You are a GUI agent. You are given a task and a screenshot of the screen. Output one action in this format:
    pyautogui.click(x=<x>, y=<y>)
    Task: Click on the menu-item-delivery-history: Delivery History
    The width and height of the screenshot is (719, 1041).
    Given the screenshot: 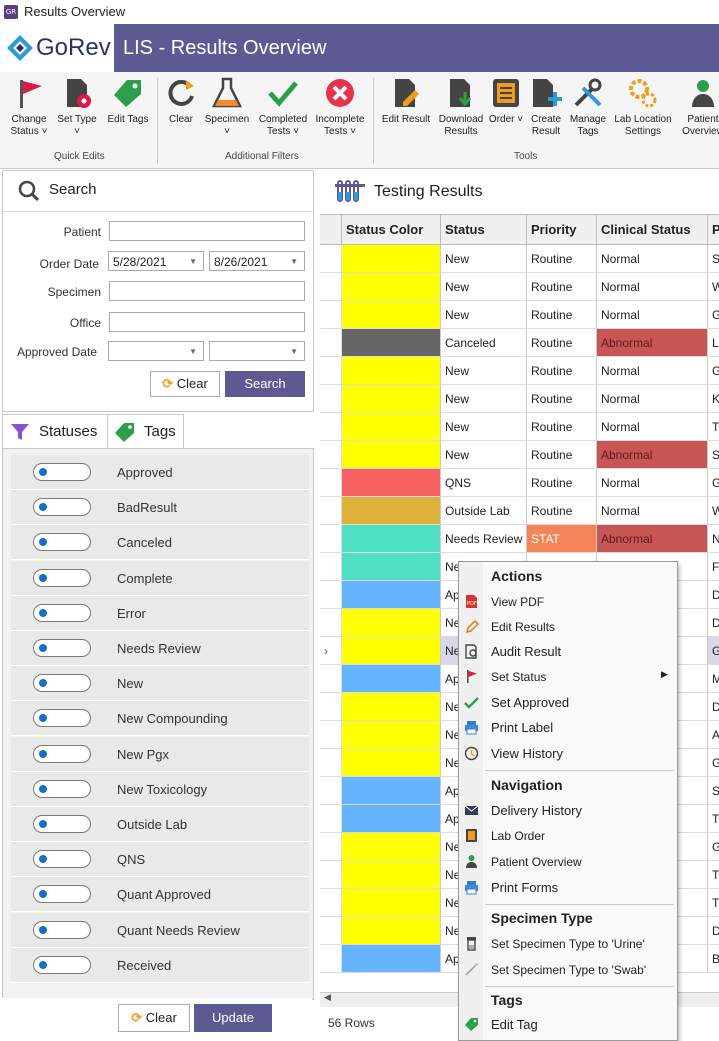 What is the action you would take?
    pyautogui.click(x=537, y=810)
    